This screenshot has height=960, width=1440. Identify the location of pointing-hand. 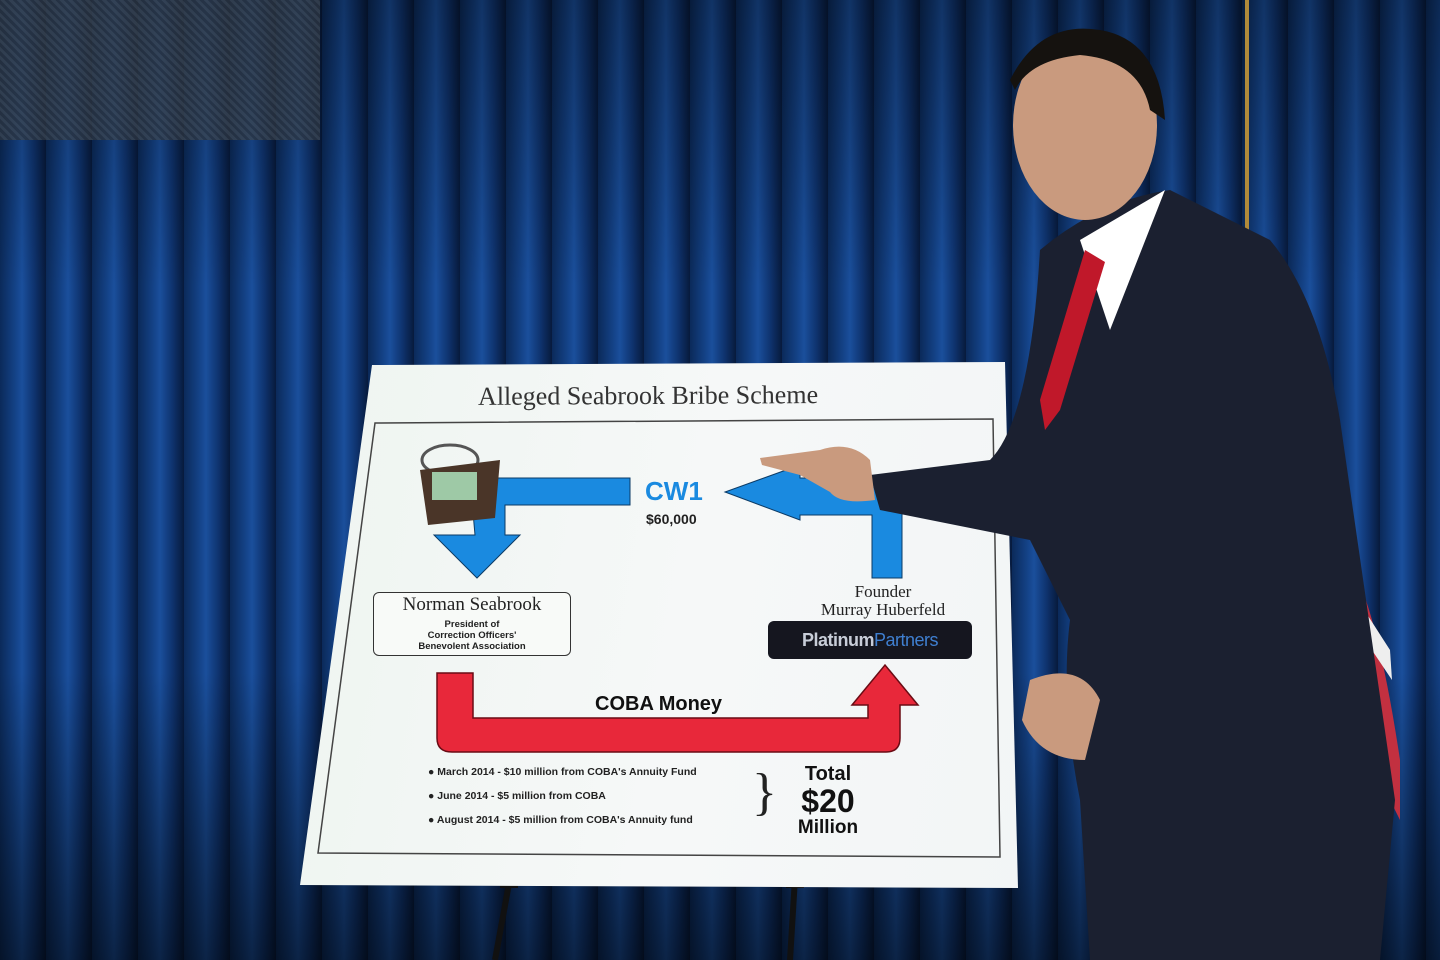
(817, 474).